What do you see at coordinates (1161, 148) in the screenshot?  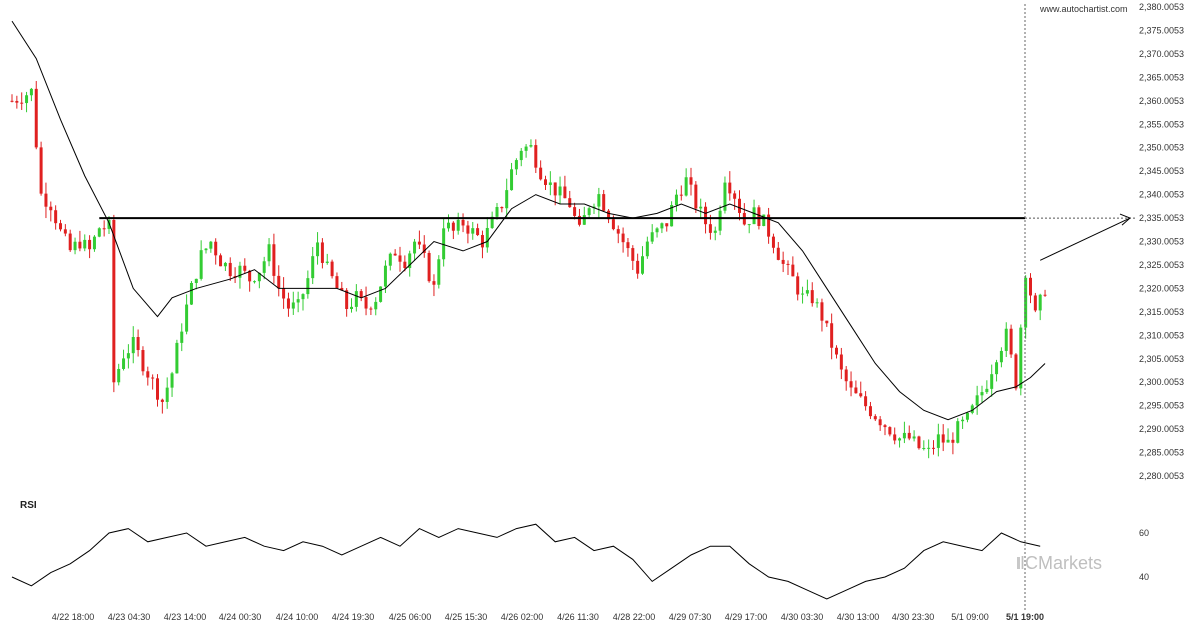 I see `y-tick-label: 2,350.0053` at bounding box center [1161, 148].